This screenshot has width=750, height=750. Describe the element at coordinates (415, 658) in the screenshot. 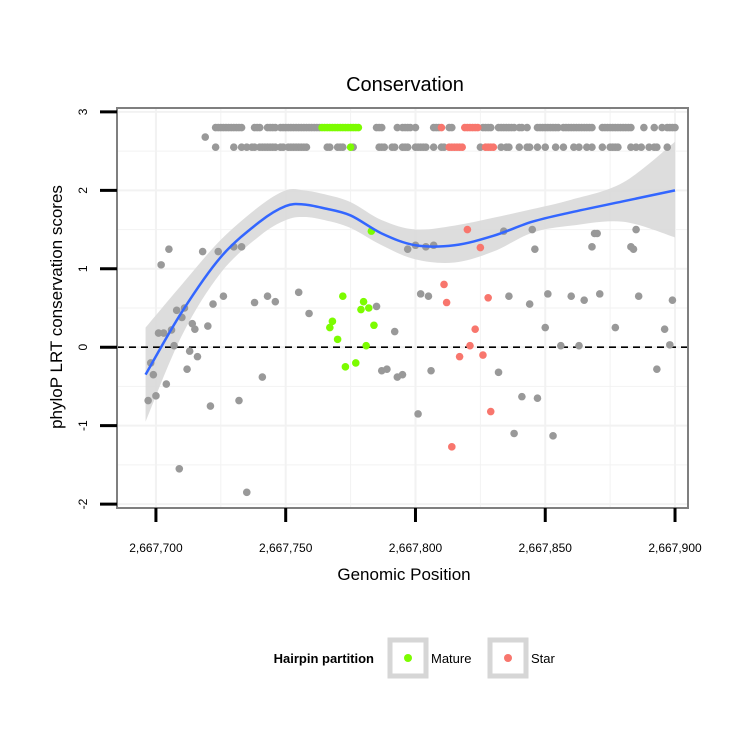

I see `legend: Hairpin partition Mature Star` at that location.